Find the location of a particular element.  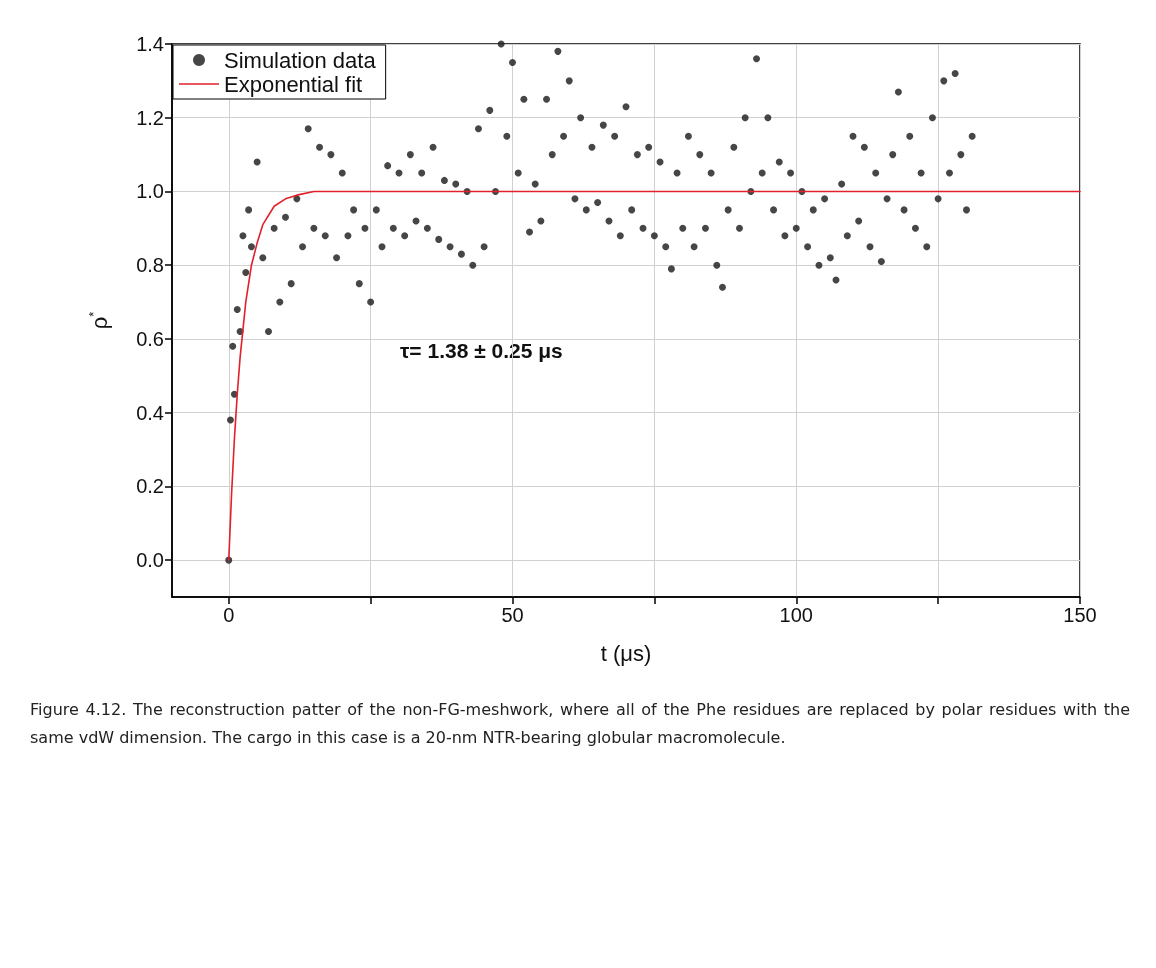

y-tick-label: 0.4 is located at coordinates (150, 412).